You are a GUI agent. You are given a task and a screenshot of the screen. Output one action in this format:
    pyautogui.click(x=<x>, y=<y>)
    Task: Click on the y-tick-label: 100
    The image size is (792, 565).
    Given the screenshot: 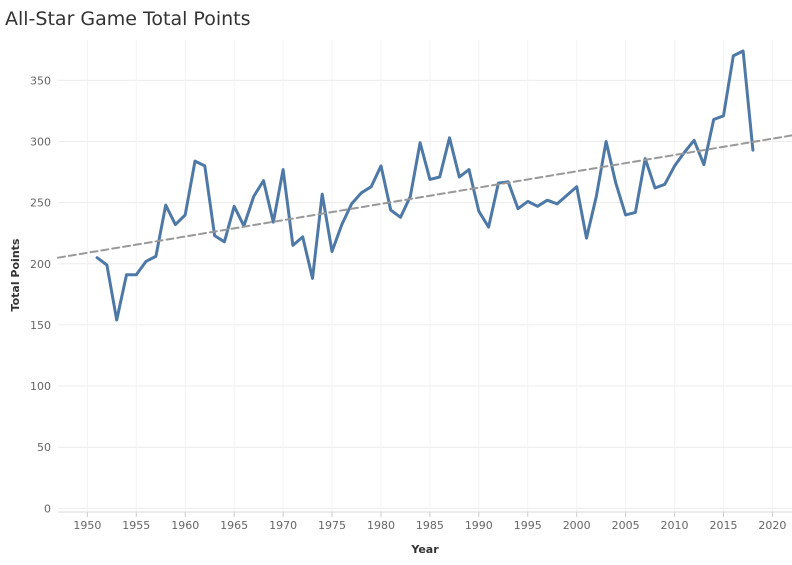 What is the action you would take?
    pyautogui.click(x=40, y=386)
    